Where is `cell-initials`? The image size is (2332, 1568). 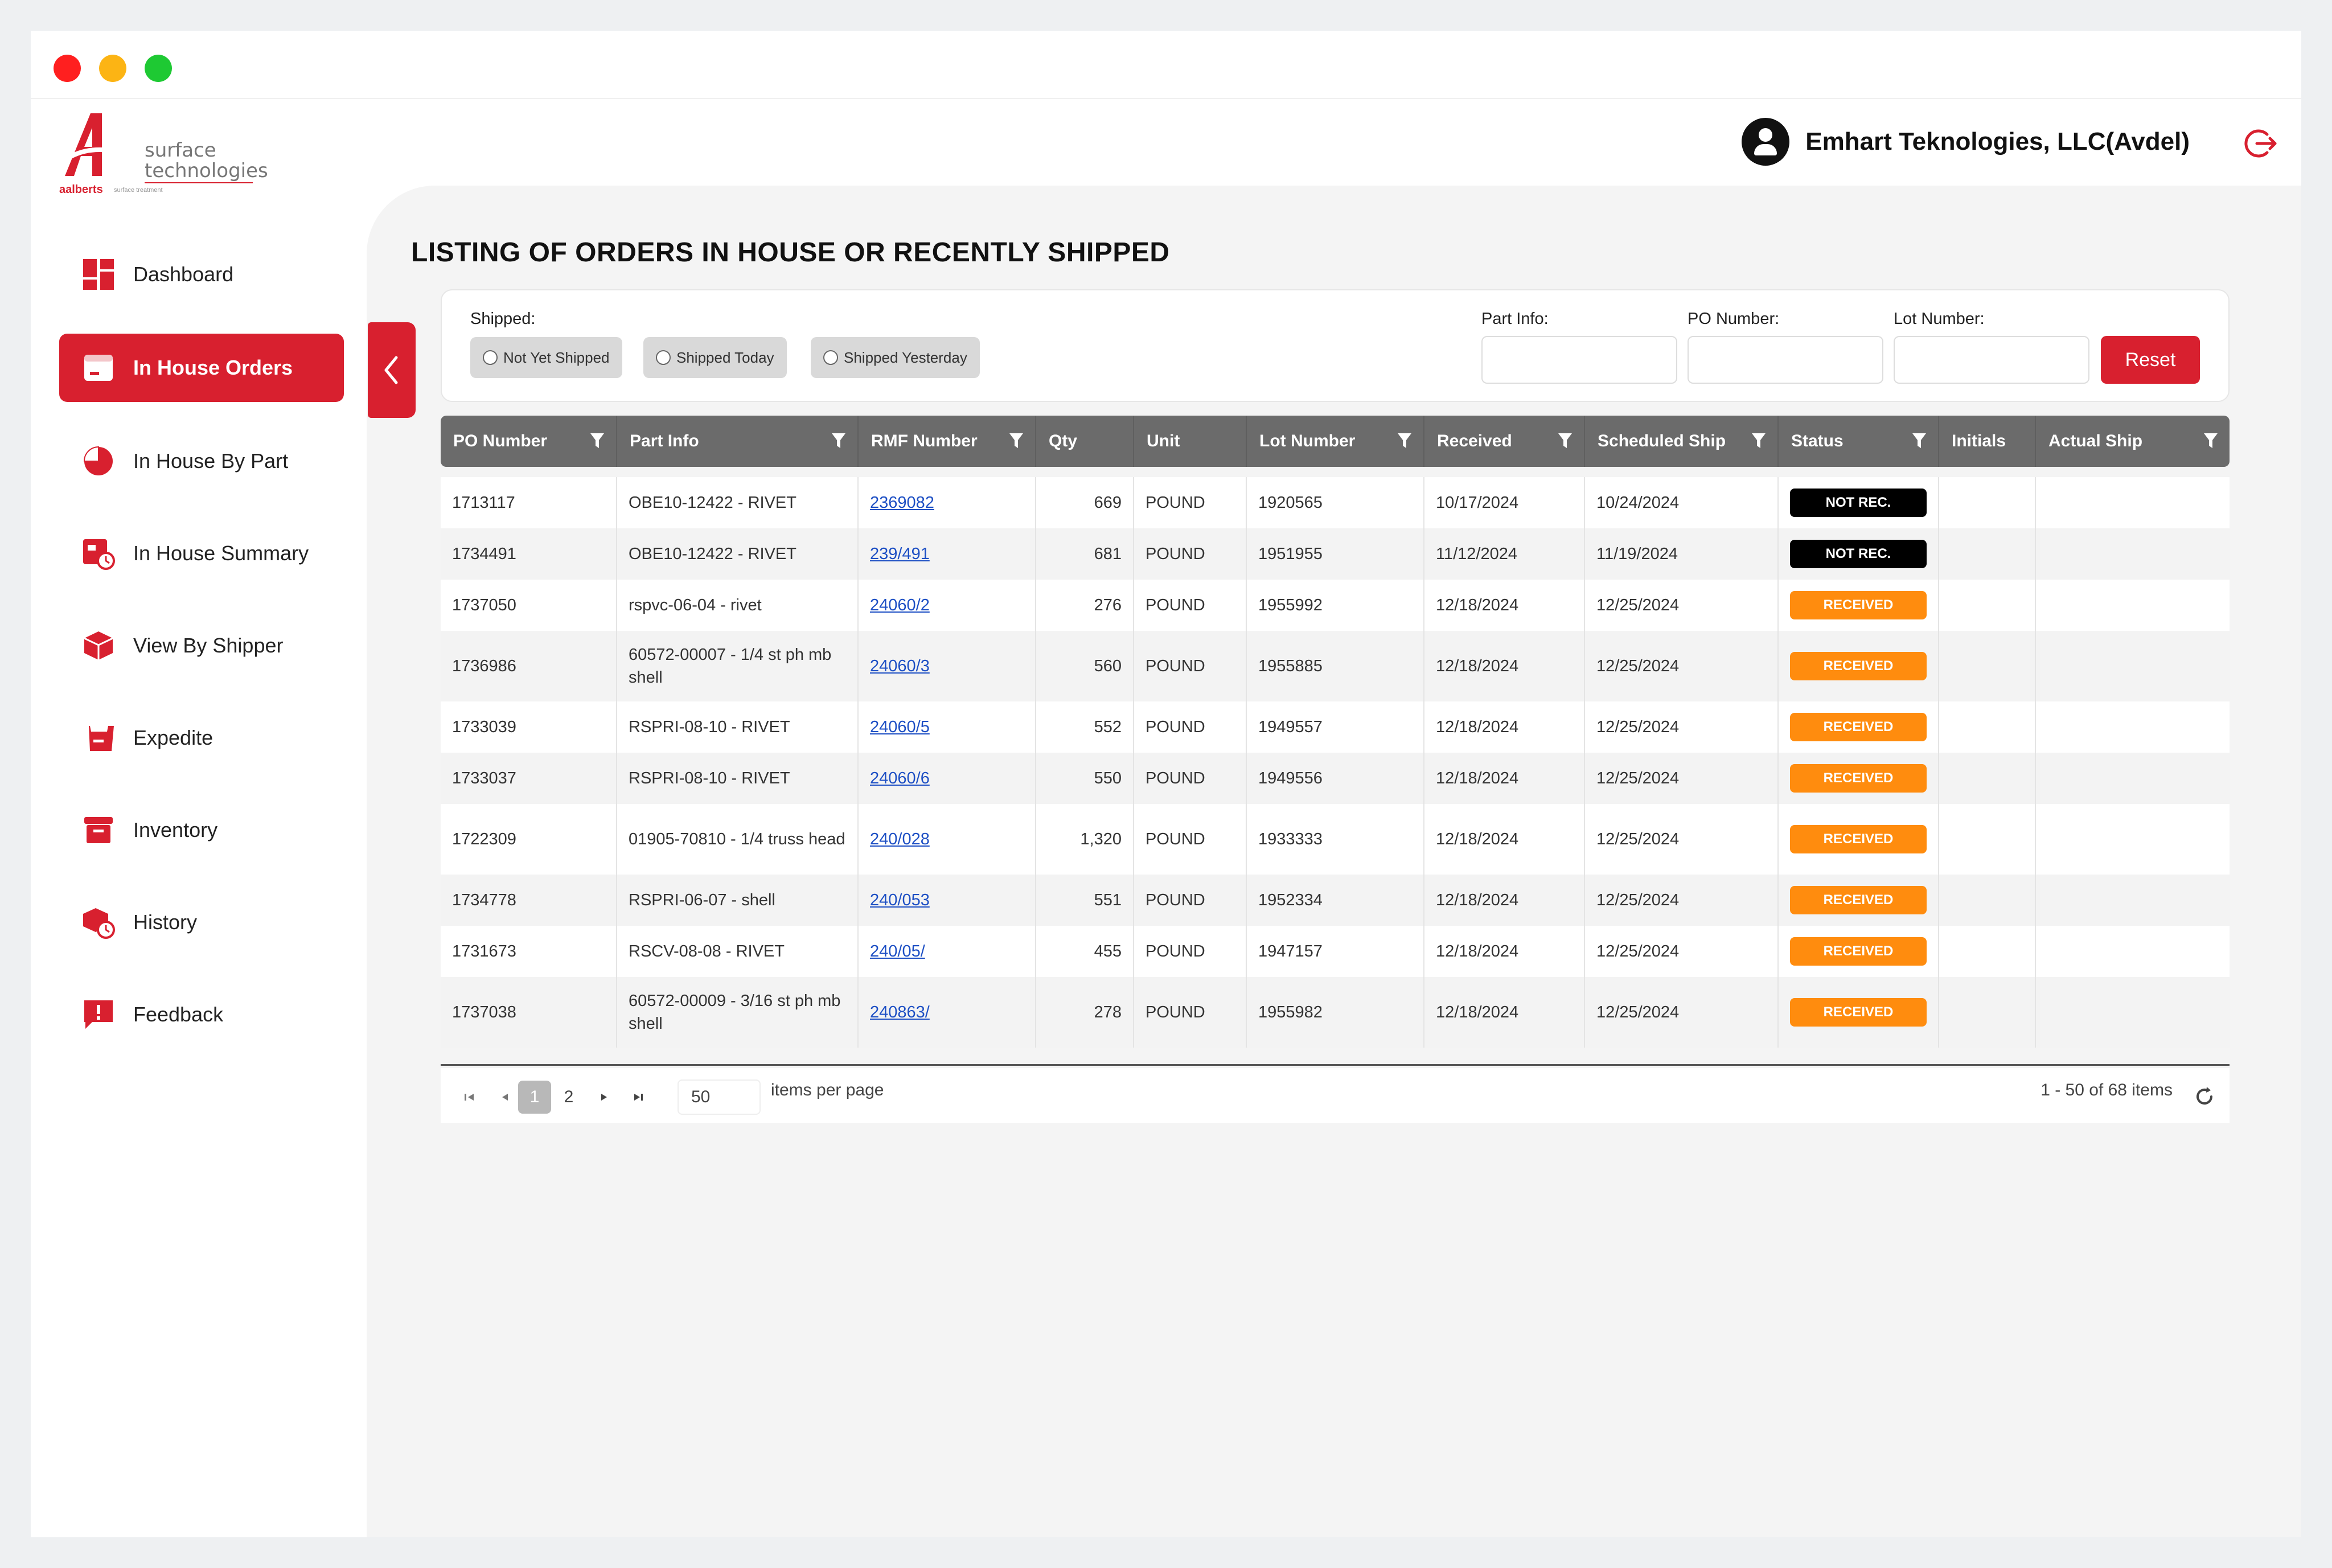 cell-initials is located at coordinates (1987, 605).